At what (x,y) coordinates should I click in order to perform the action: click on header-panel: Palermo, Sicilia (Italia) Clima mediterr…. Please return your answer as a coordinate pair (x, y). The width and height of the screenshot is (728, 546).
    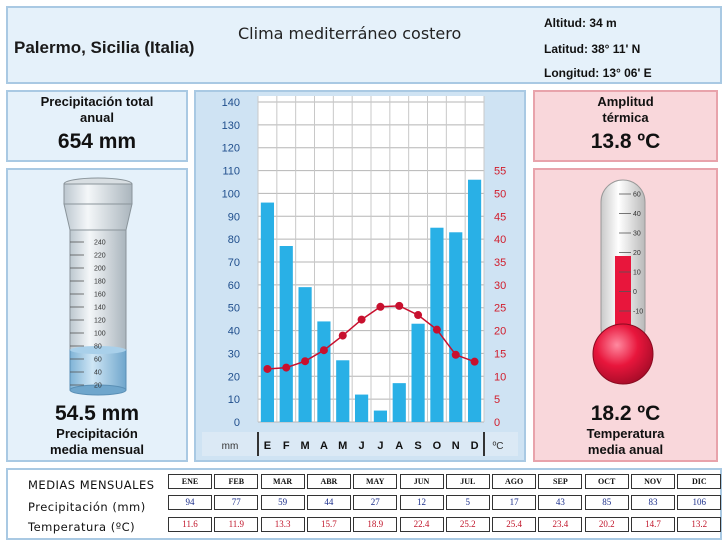
    Looking at the image, I should click on (364, 45).